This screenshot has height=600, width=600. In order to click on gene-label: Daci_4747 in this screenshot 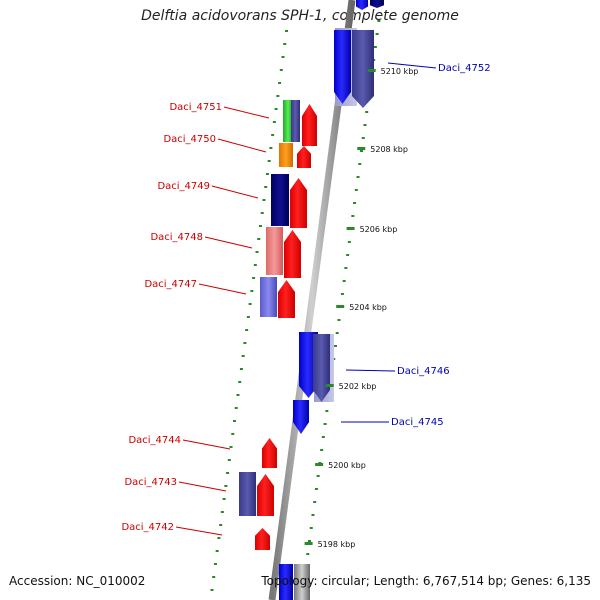, I will do `click(170, 284)`.